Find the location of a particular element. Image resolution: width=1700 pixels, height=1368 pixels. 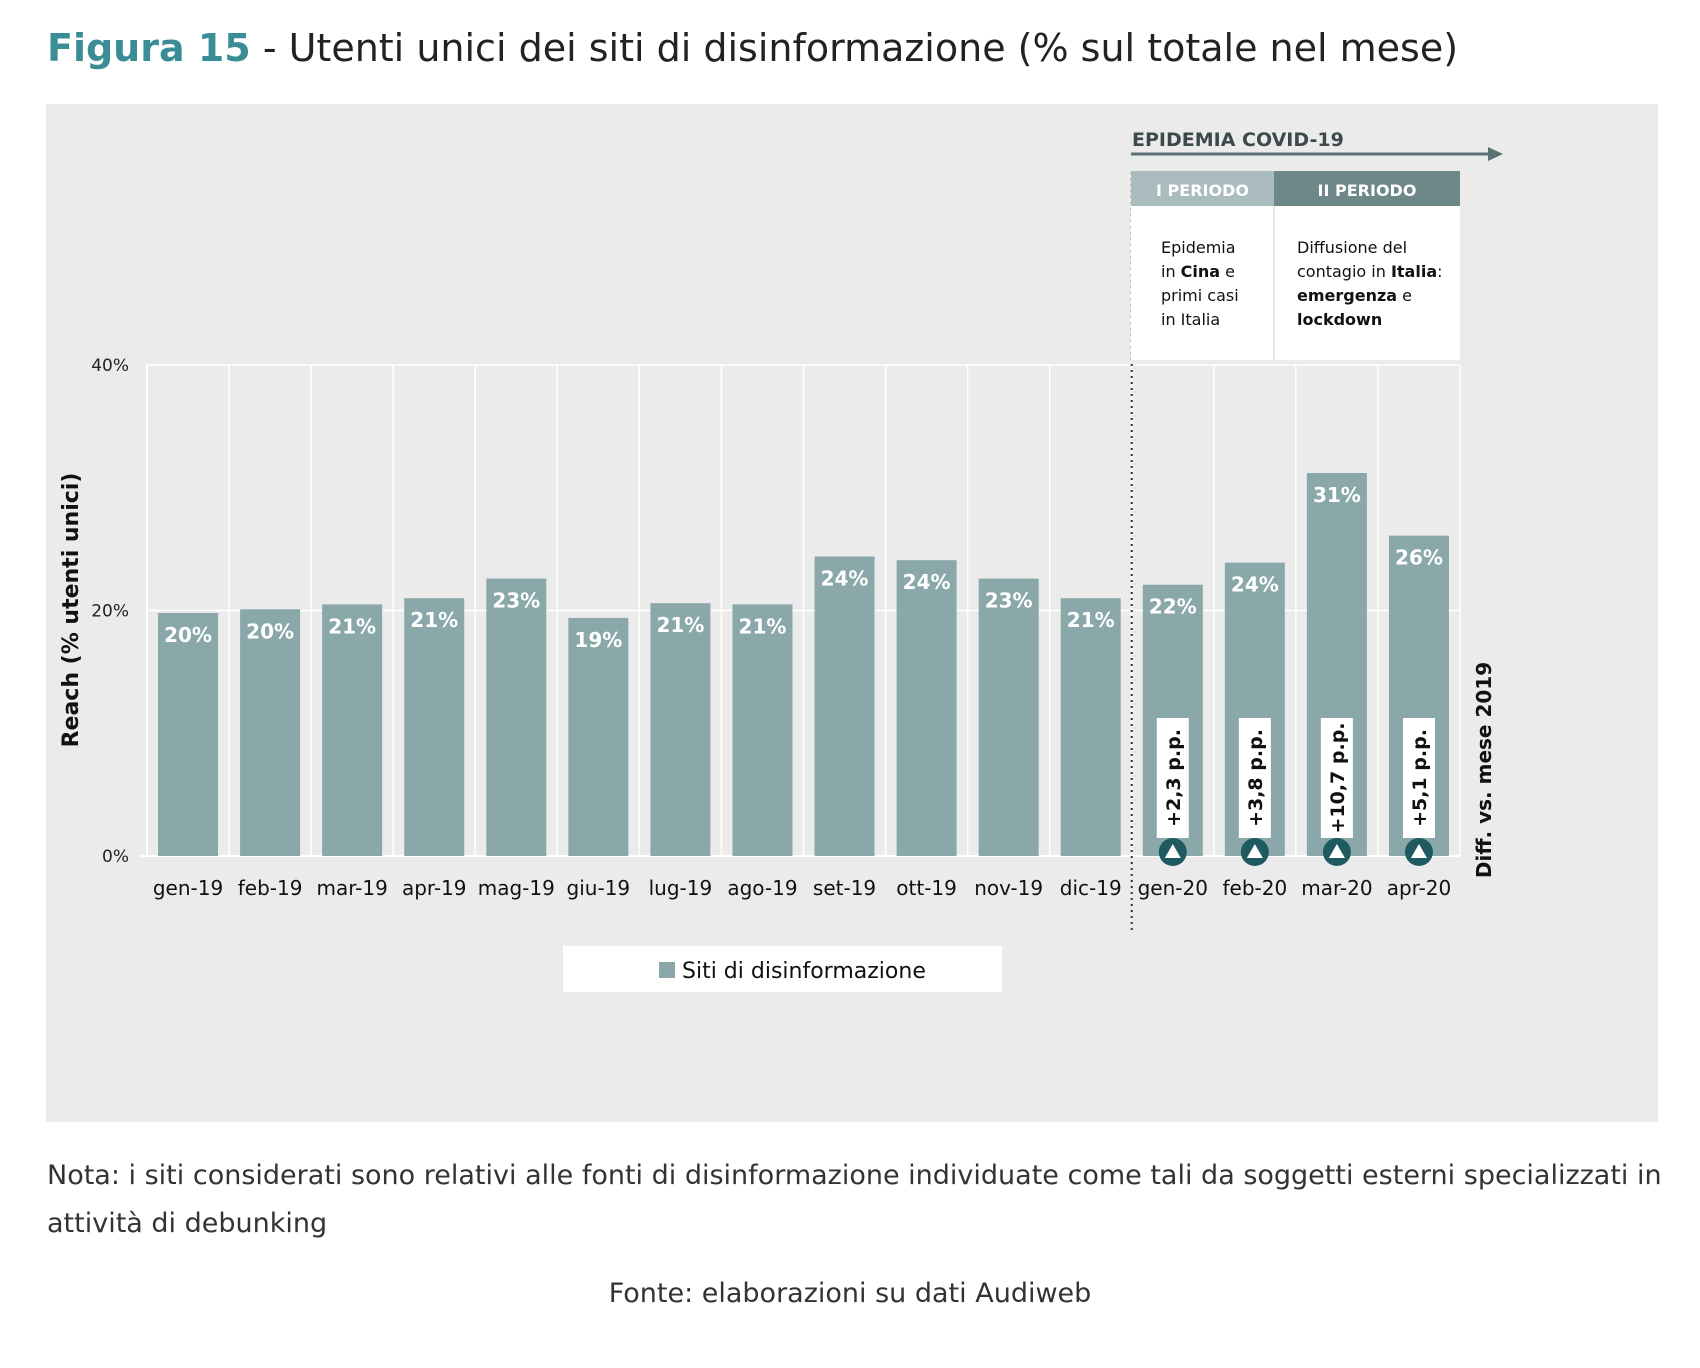

bar-value-label: 22% is located at coordinates (1173, 607).